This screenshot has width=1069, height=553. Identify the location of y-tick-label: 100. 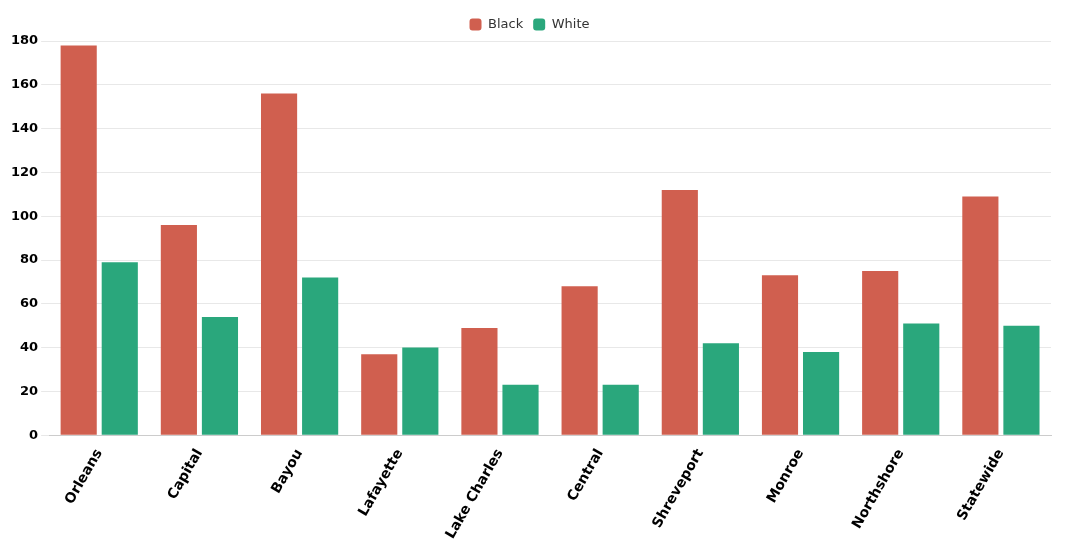
(25, 215).